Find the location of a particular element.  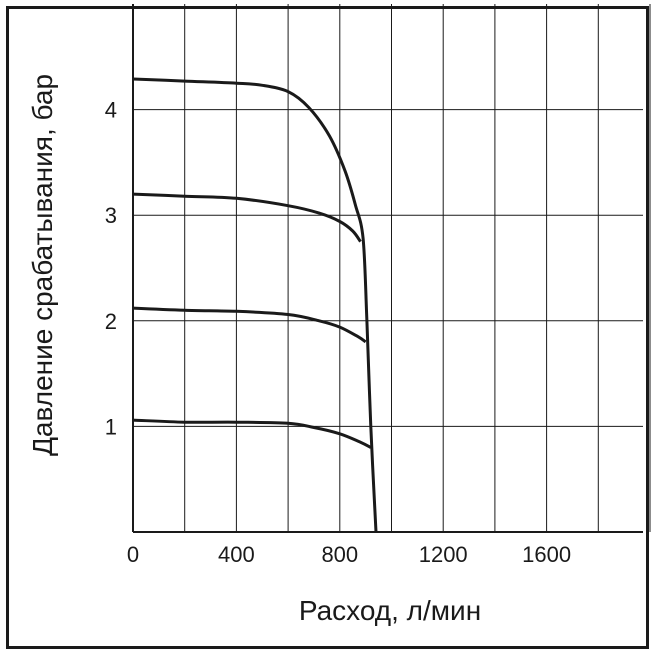

x-tick-label: 1600 is located at coordinates (546, 554).